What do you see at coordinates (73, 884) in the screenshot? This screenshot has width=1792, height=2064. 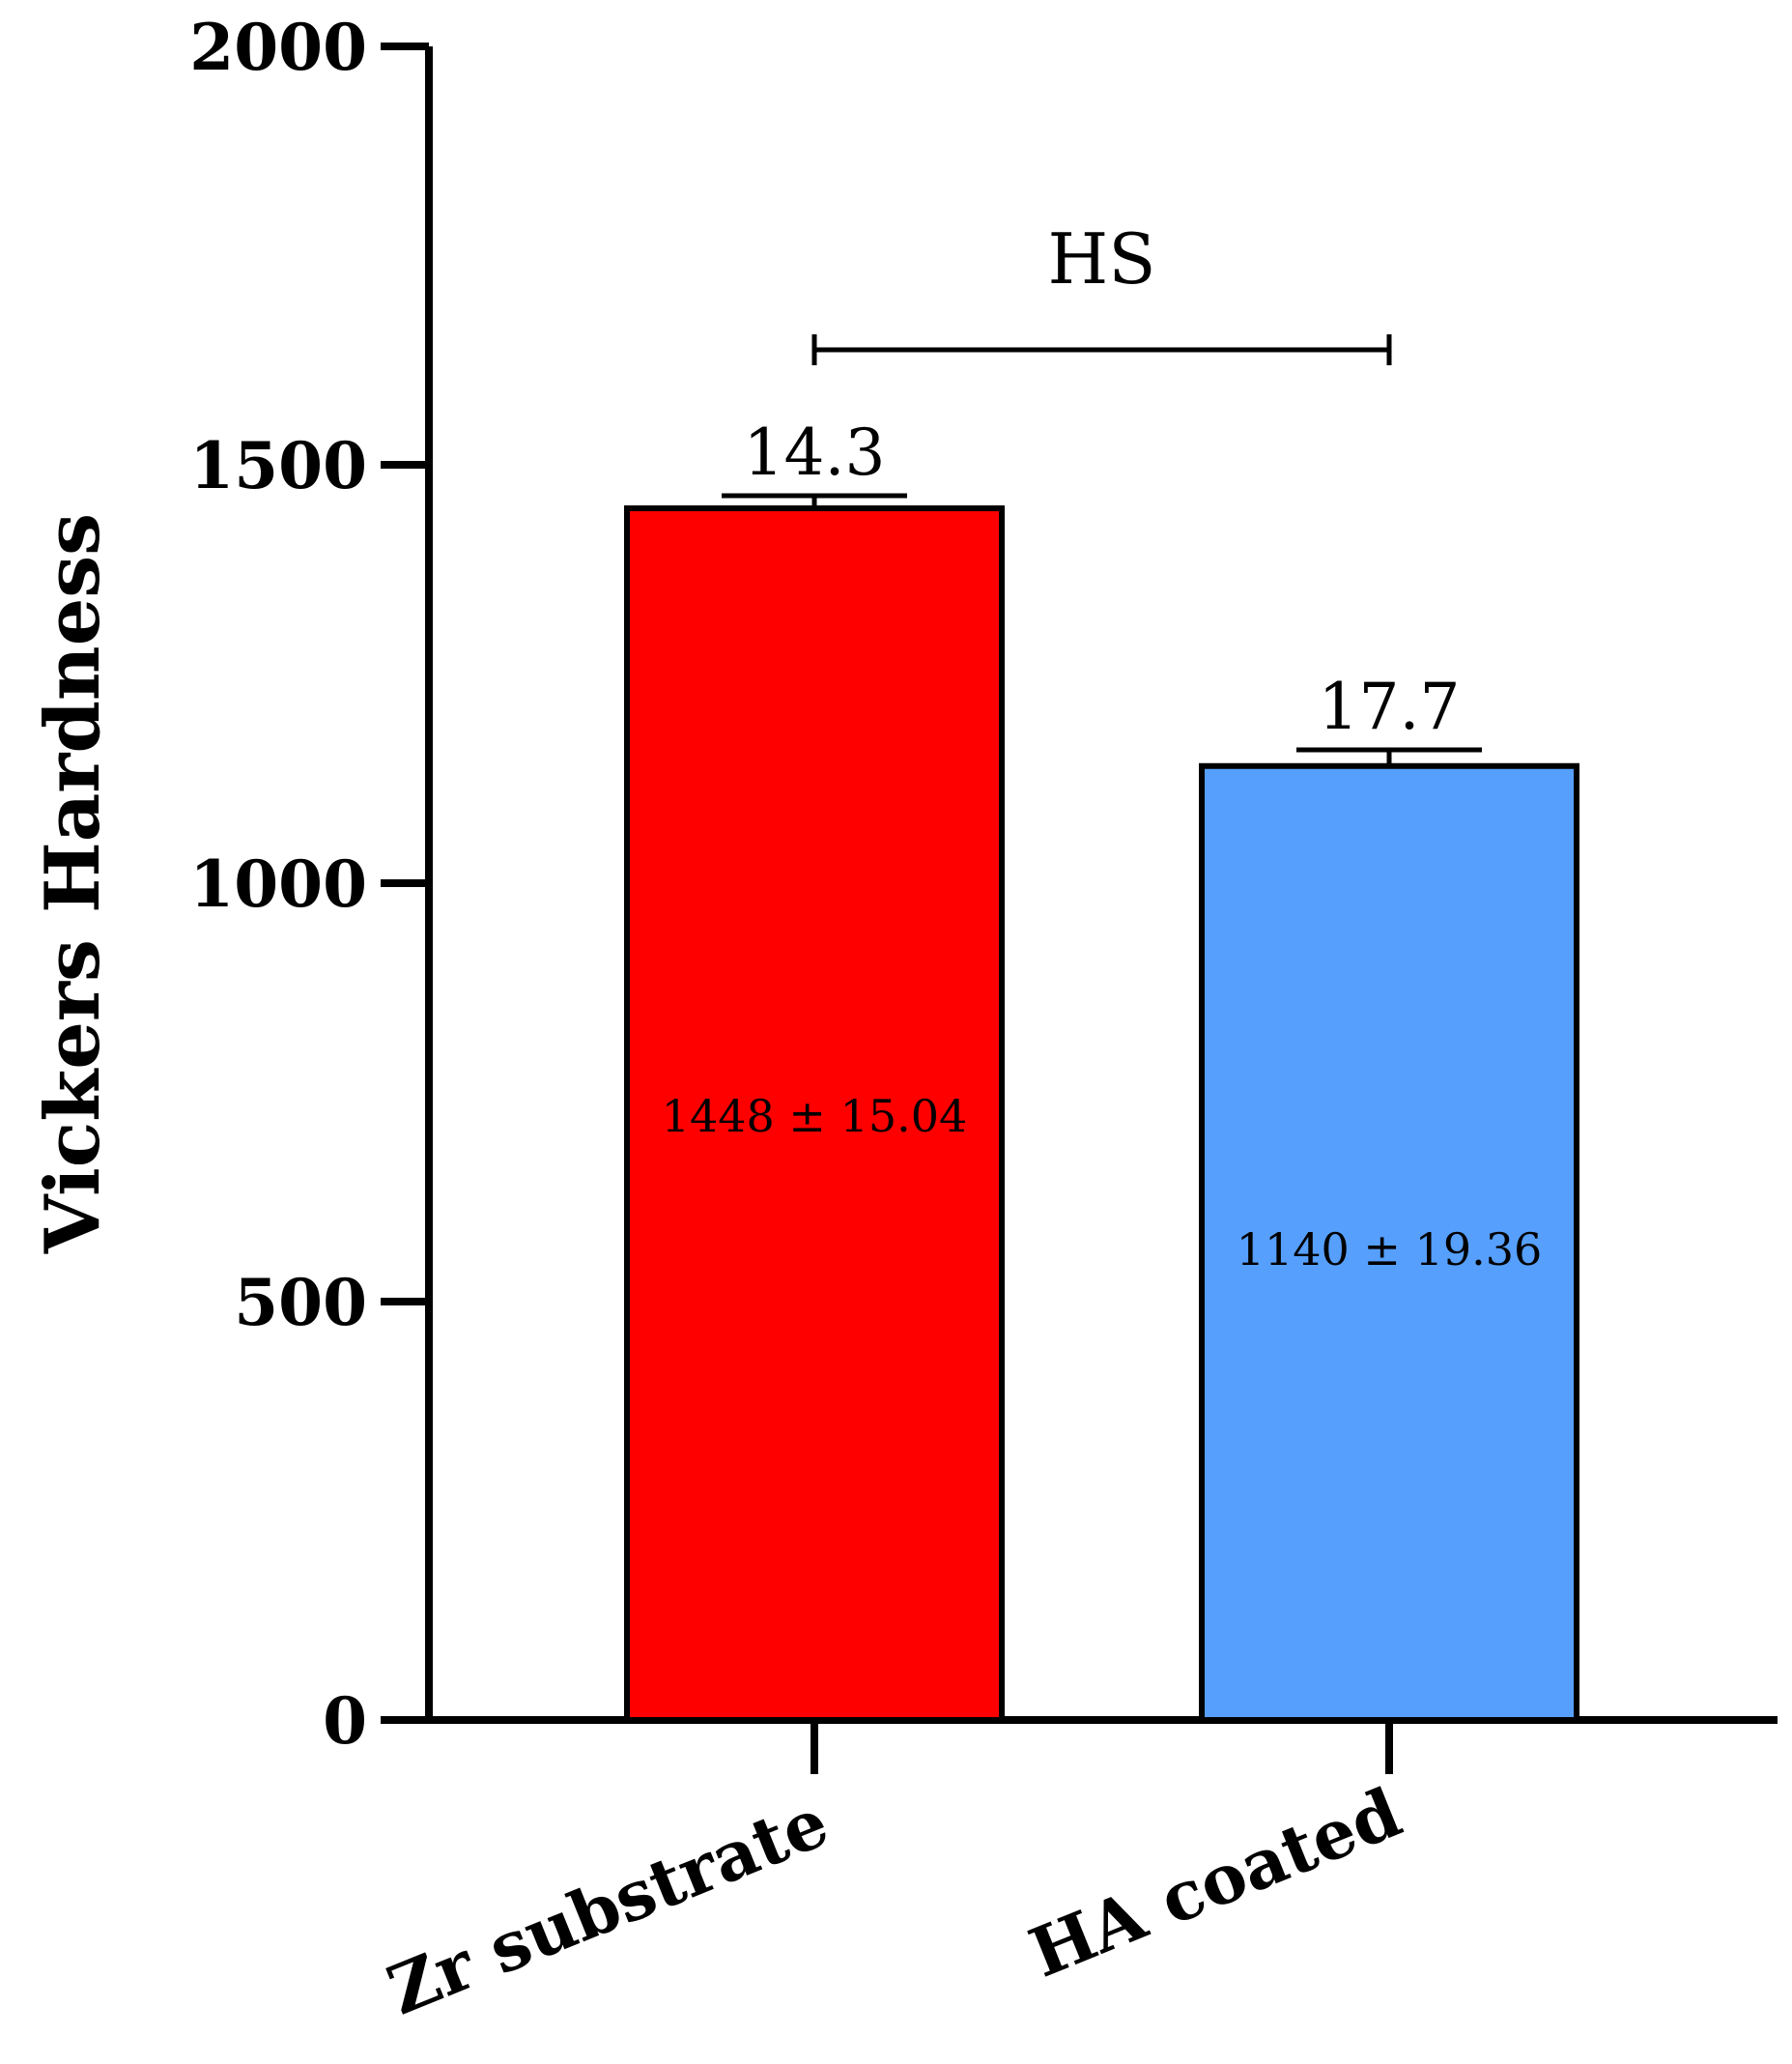 I see `y-axis-label: Vickers Hardness` at bounding box center [73, 884].